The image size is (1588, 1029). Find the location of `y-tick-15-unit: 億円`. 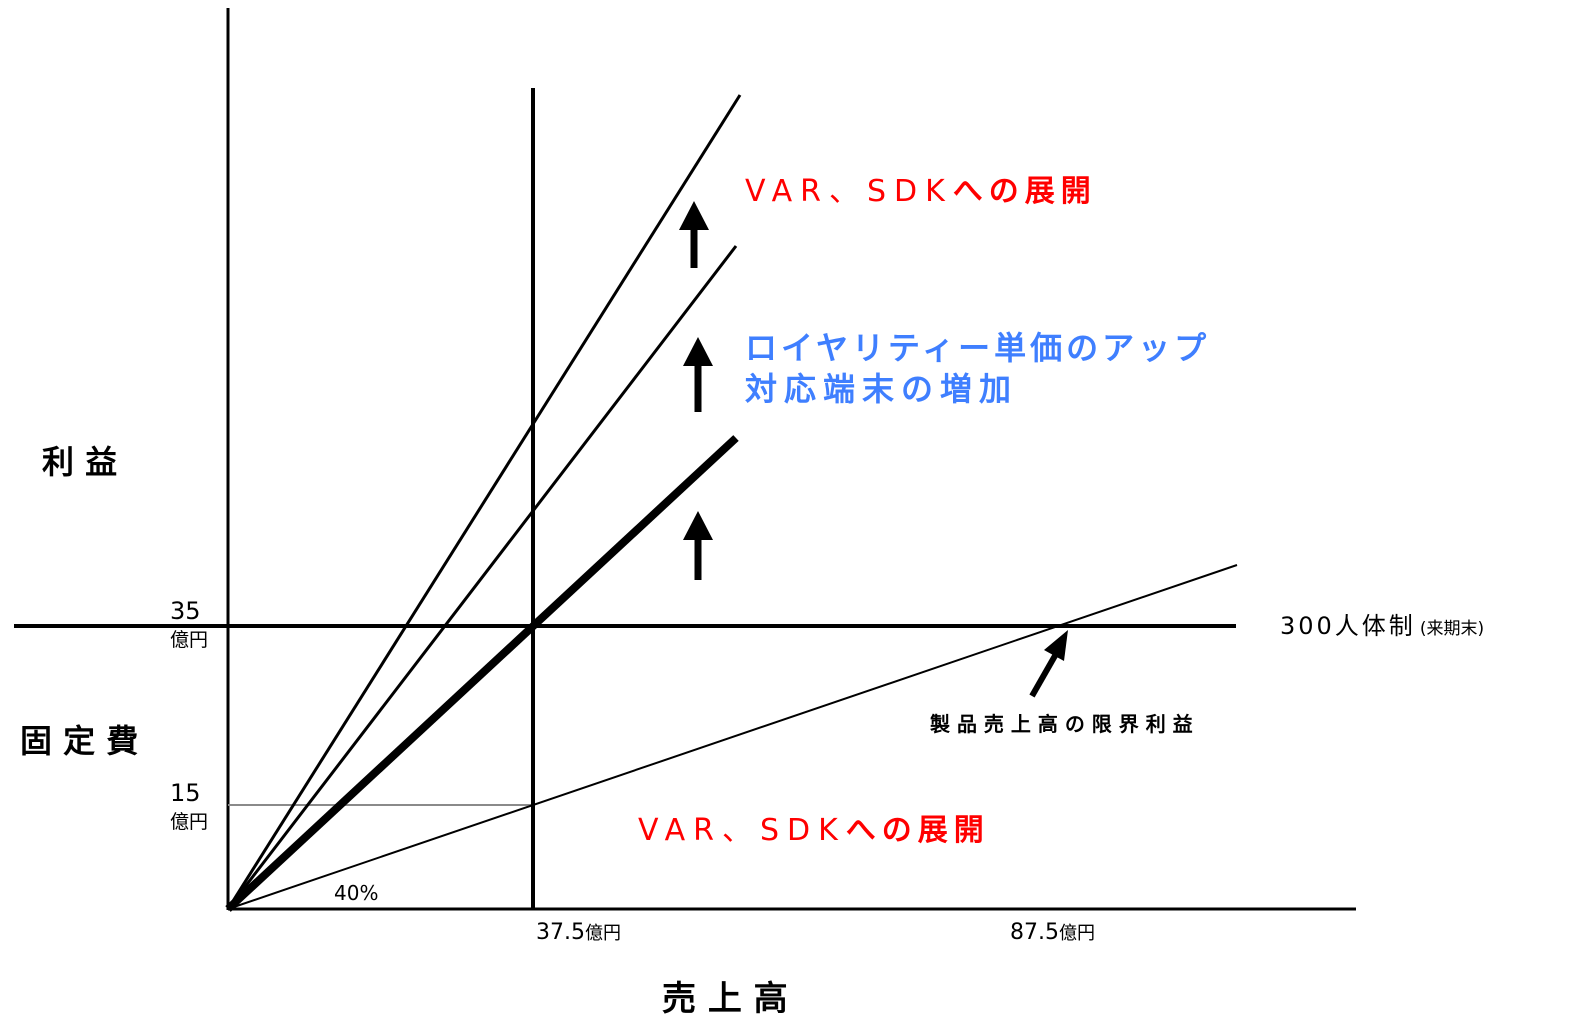

y-tick-15-unit: 億円 is located at coordinates (189, 822).